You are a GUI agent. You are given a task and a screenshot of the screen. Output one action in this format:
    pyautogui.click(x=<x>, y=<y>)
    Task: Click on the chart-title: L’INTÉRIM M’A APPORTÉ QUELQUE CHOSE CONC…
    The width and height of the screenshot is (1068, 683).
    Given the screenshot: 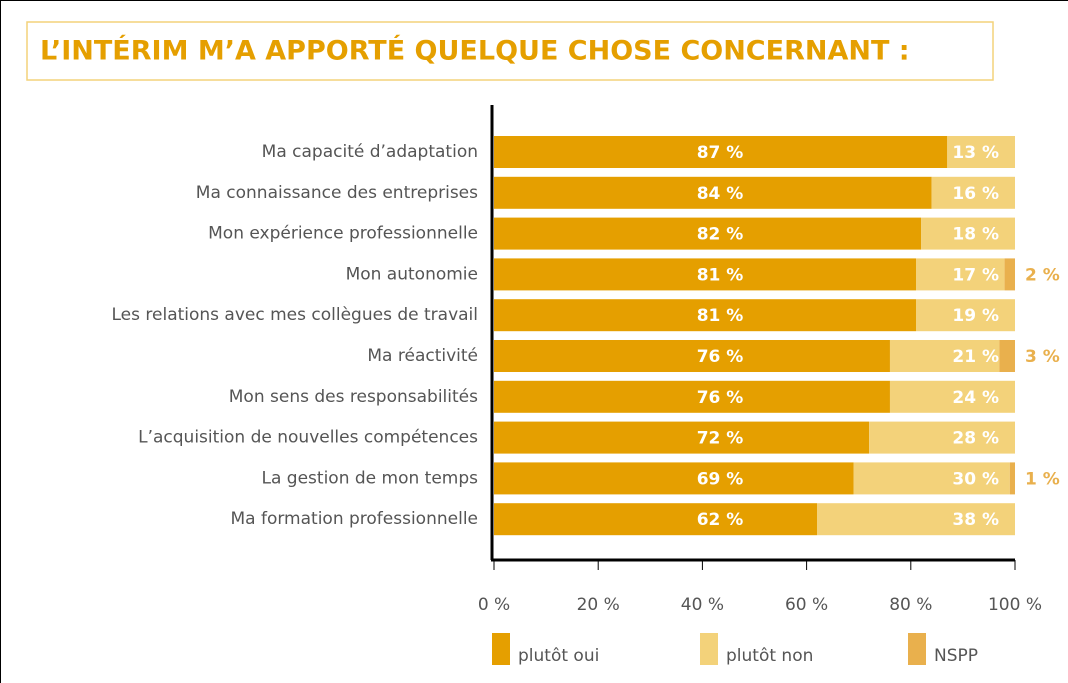 What is the action you would take?
    pyautogui.click(x=475, y=51)
    